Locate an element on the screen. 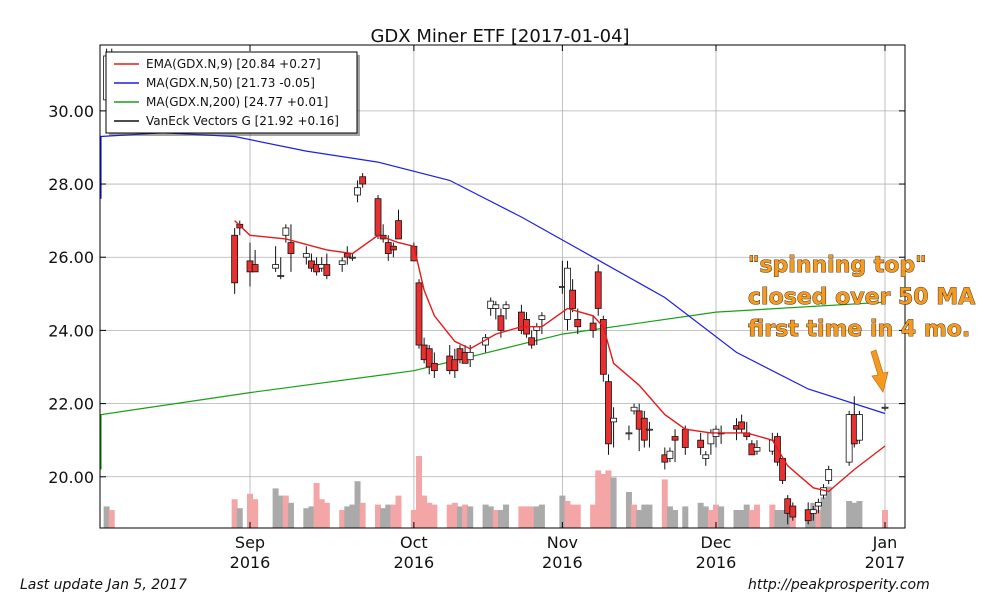 This screenshot has width=1000, height=600. x-tick-year-label: 2017 is located at coordinates (885, 562).